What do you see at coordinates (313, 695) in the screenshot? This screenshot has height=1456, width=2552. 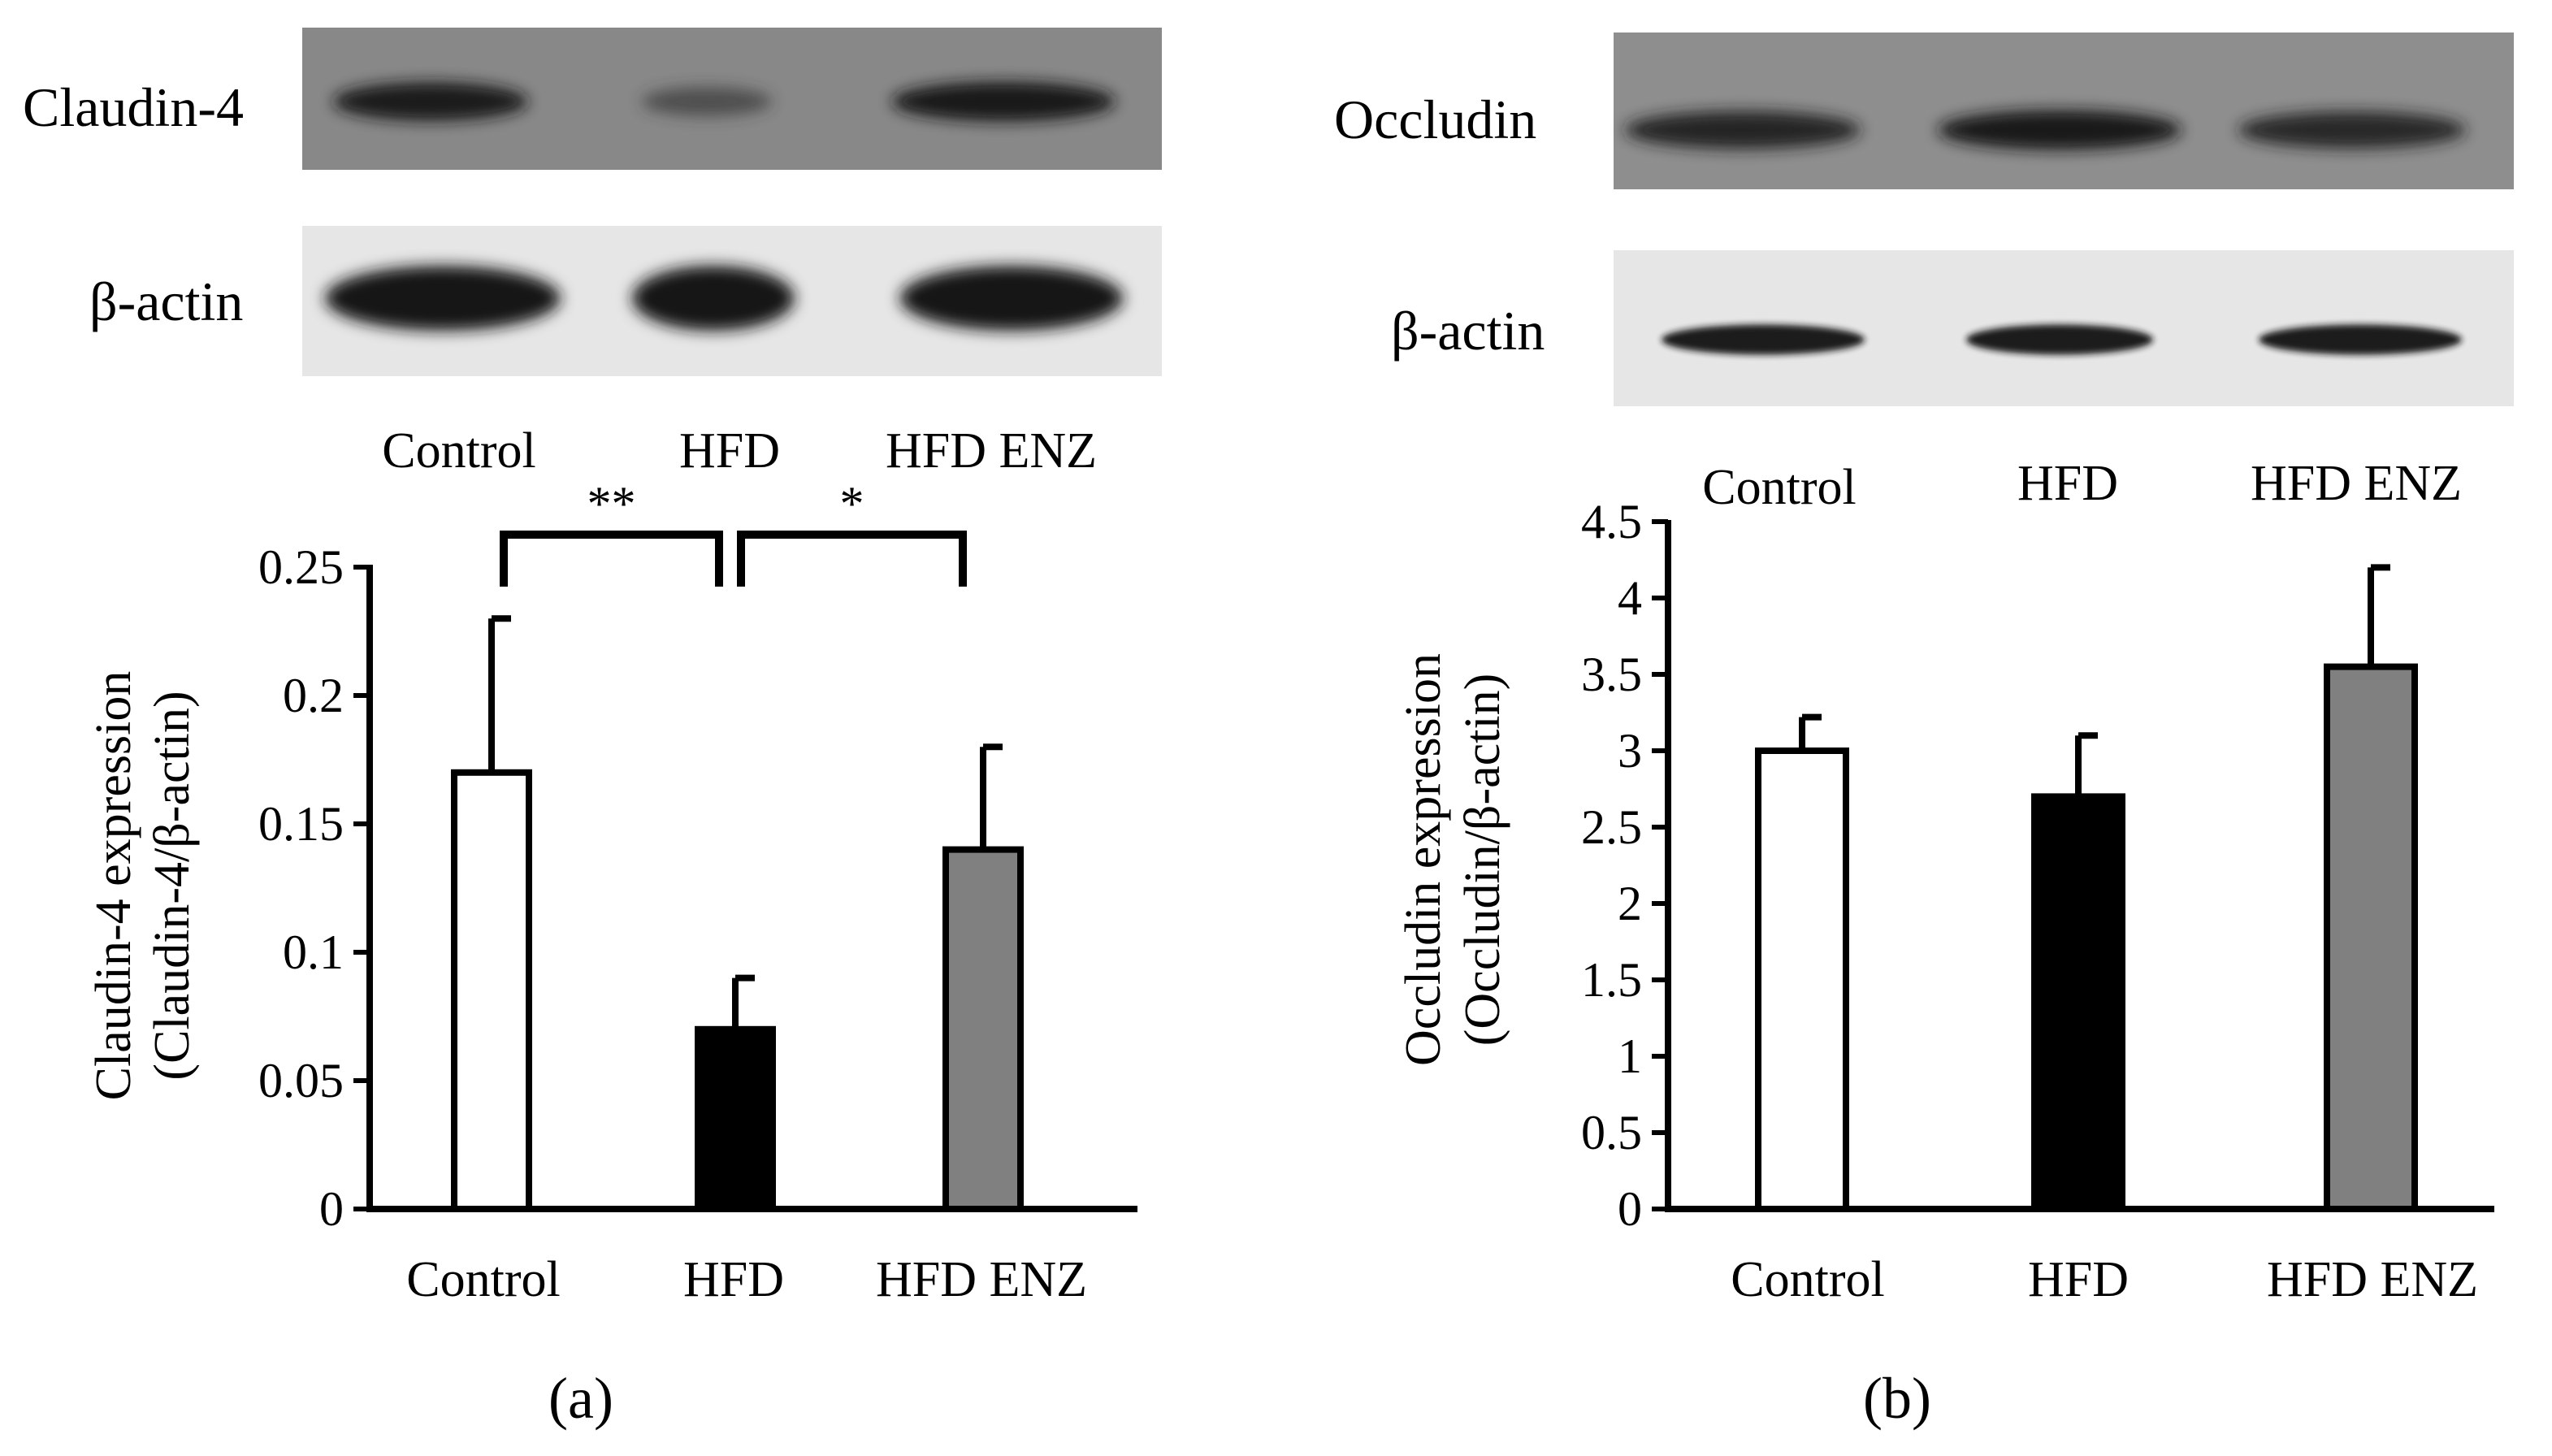 I see `panel-a-y-tick-label: 0.2` at bounding box center [313, 695].